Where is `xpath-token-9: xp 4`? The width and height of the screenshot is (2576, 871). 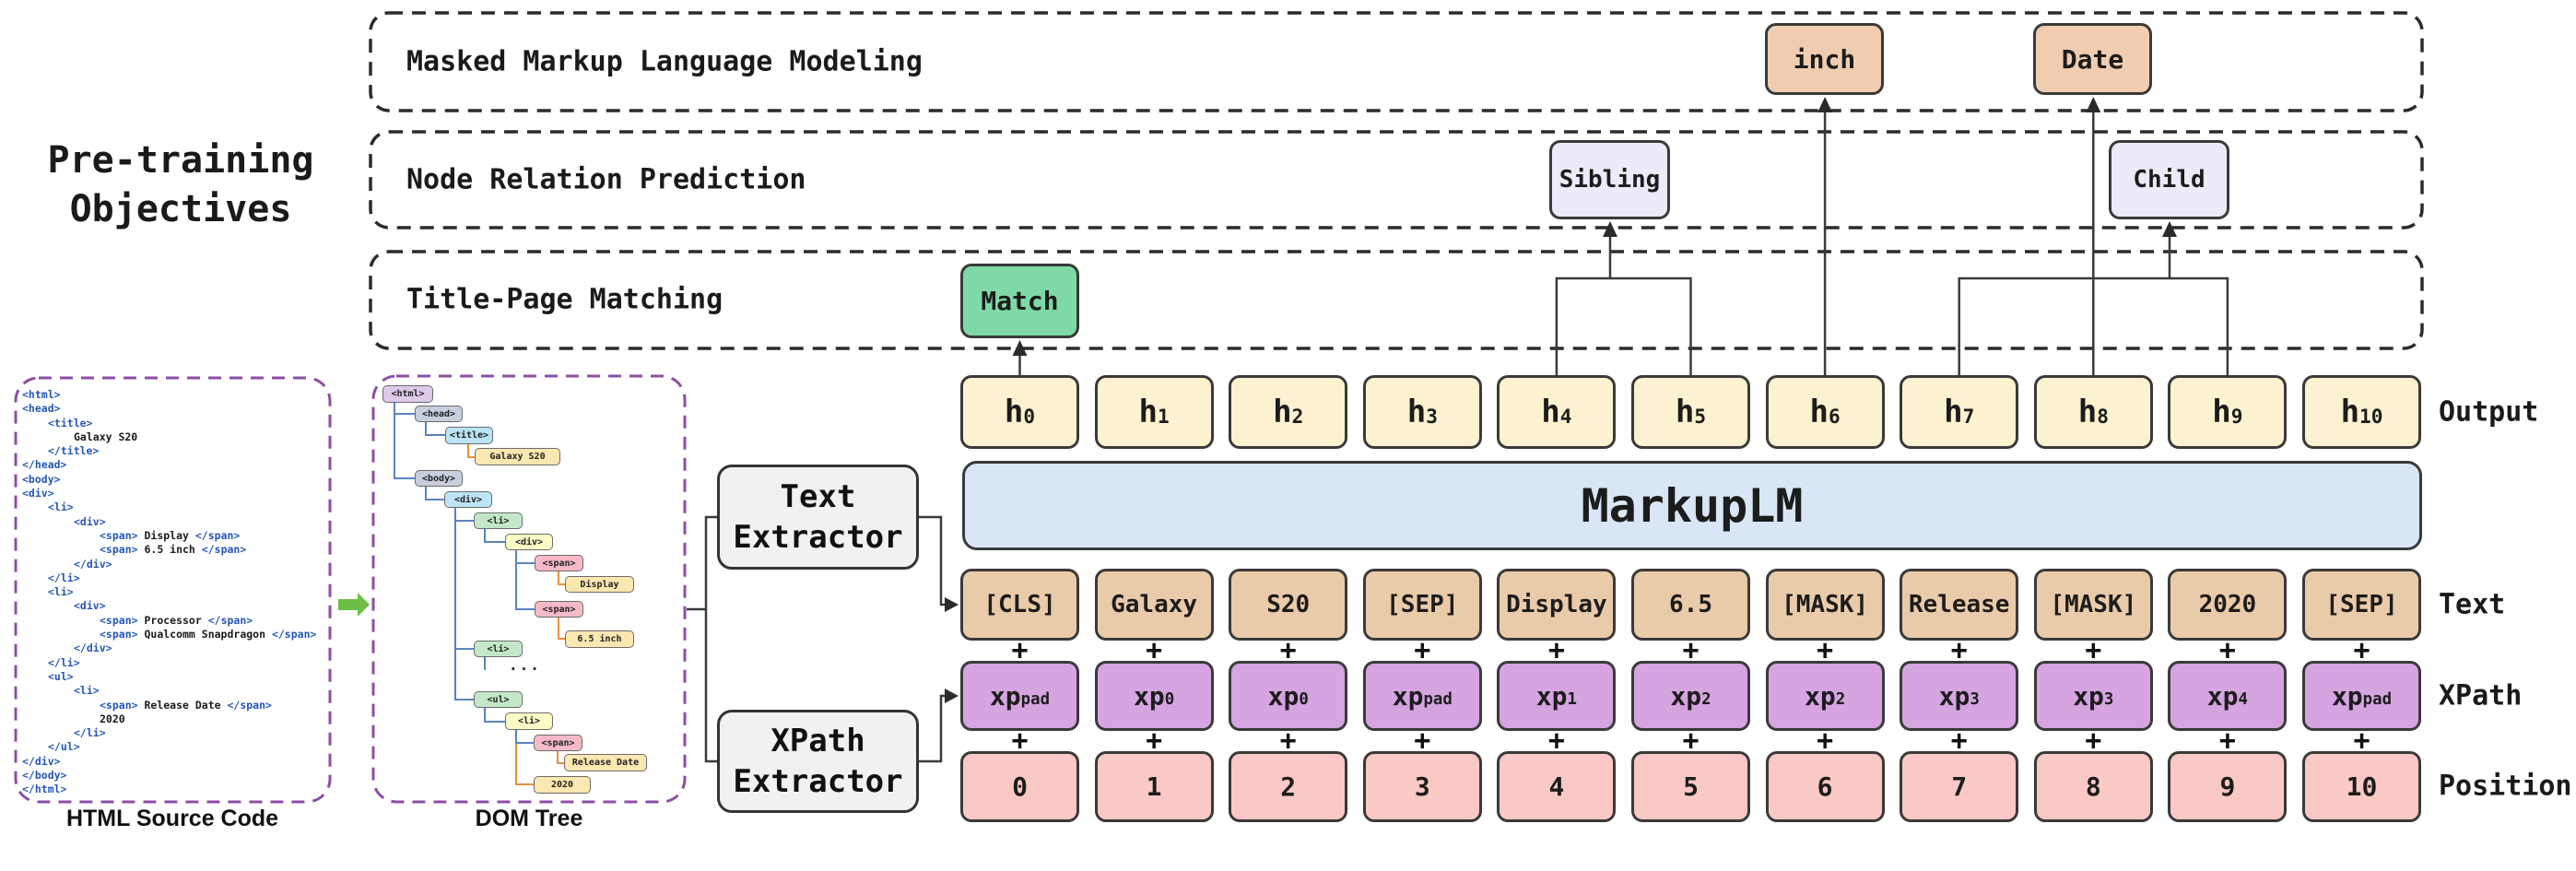 xpath-token-9: xp 4 is located at coordinates (2228, 696).